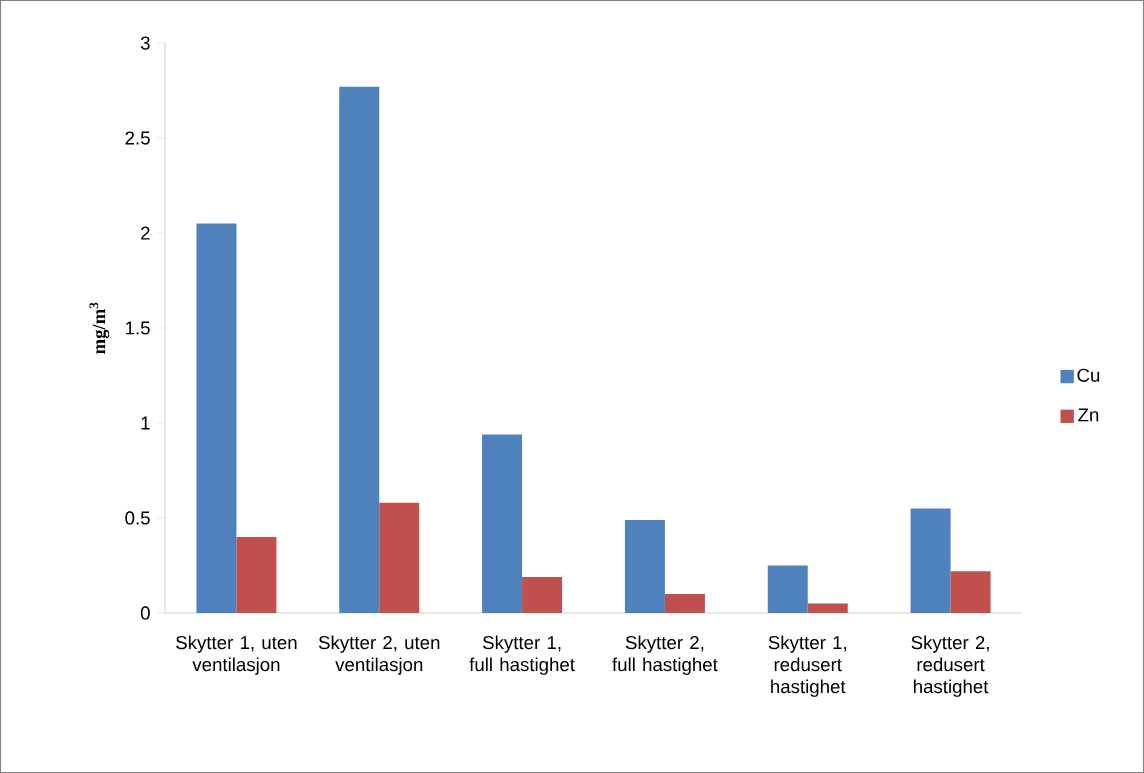 This screenshot has width=1144, height=773. Describe the element at coordinates (137, 518) in the screenshot. I see `y-tick-label: 0.5` at that location.